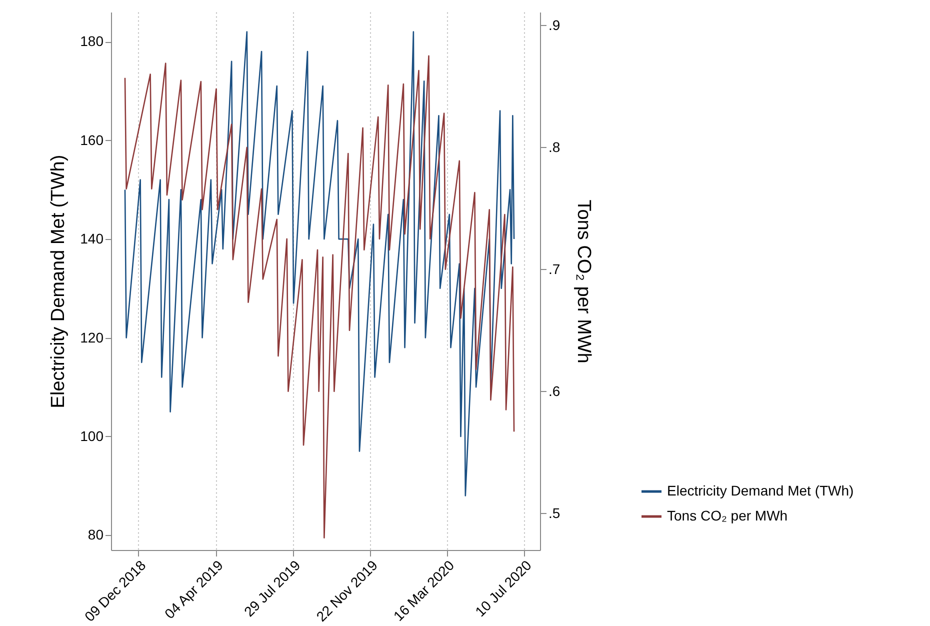  What do you see at coordinates (96, 534) in the screenshot?
I see `y-tick-label: 80` at bounding box center [96, 534].